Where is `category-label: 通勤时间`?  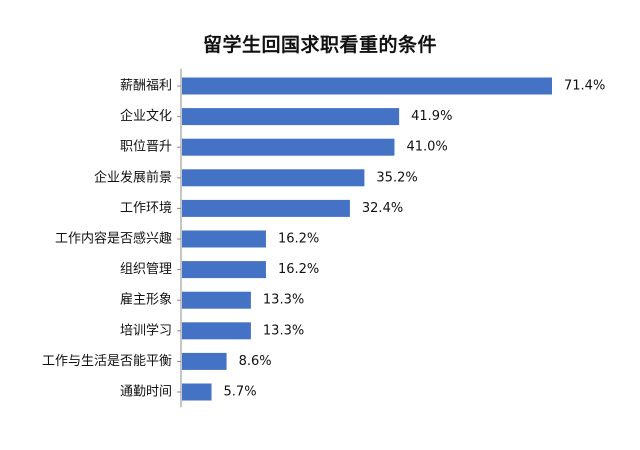
category-label: 通勤时间 is located at coordinates (146, 392).